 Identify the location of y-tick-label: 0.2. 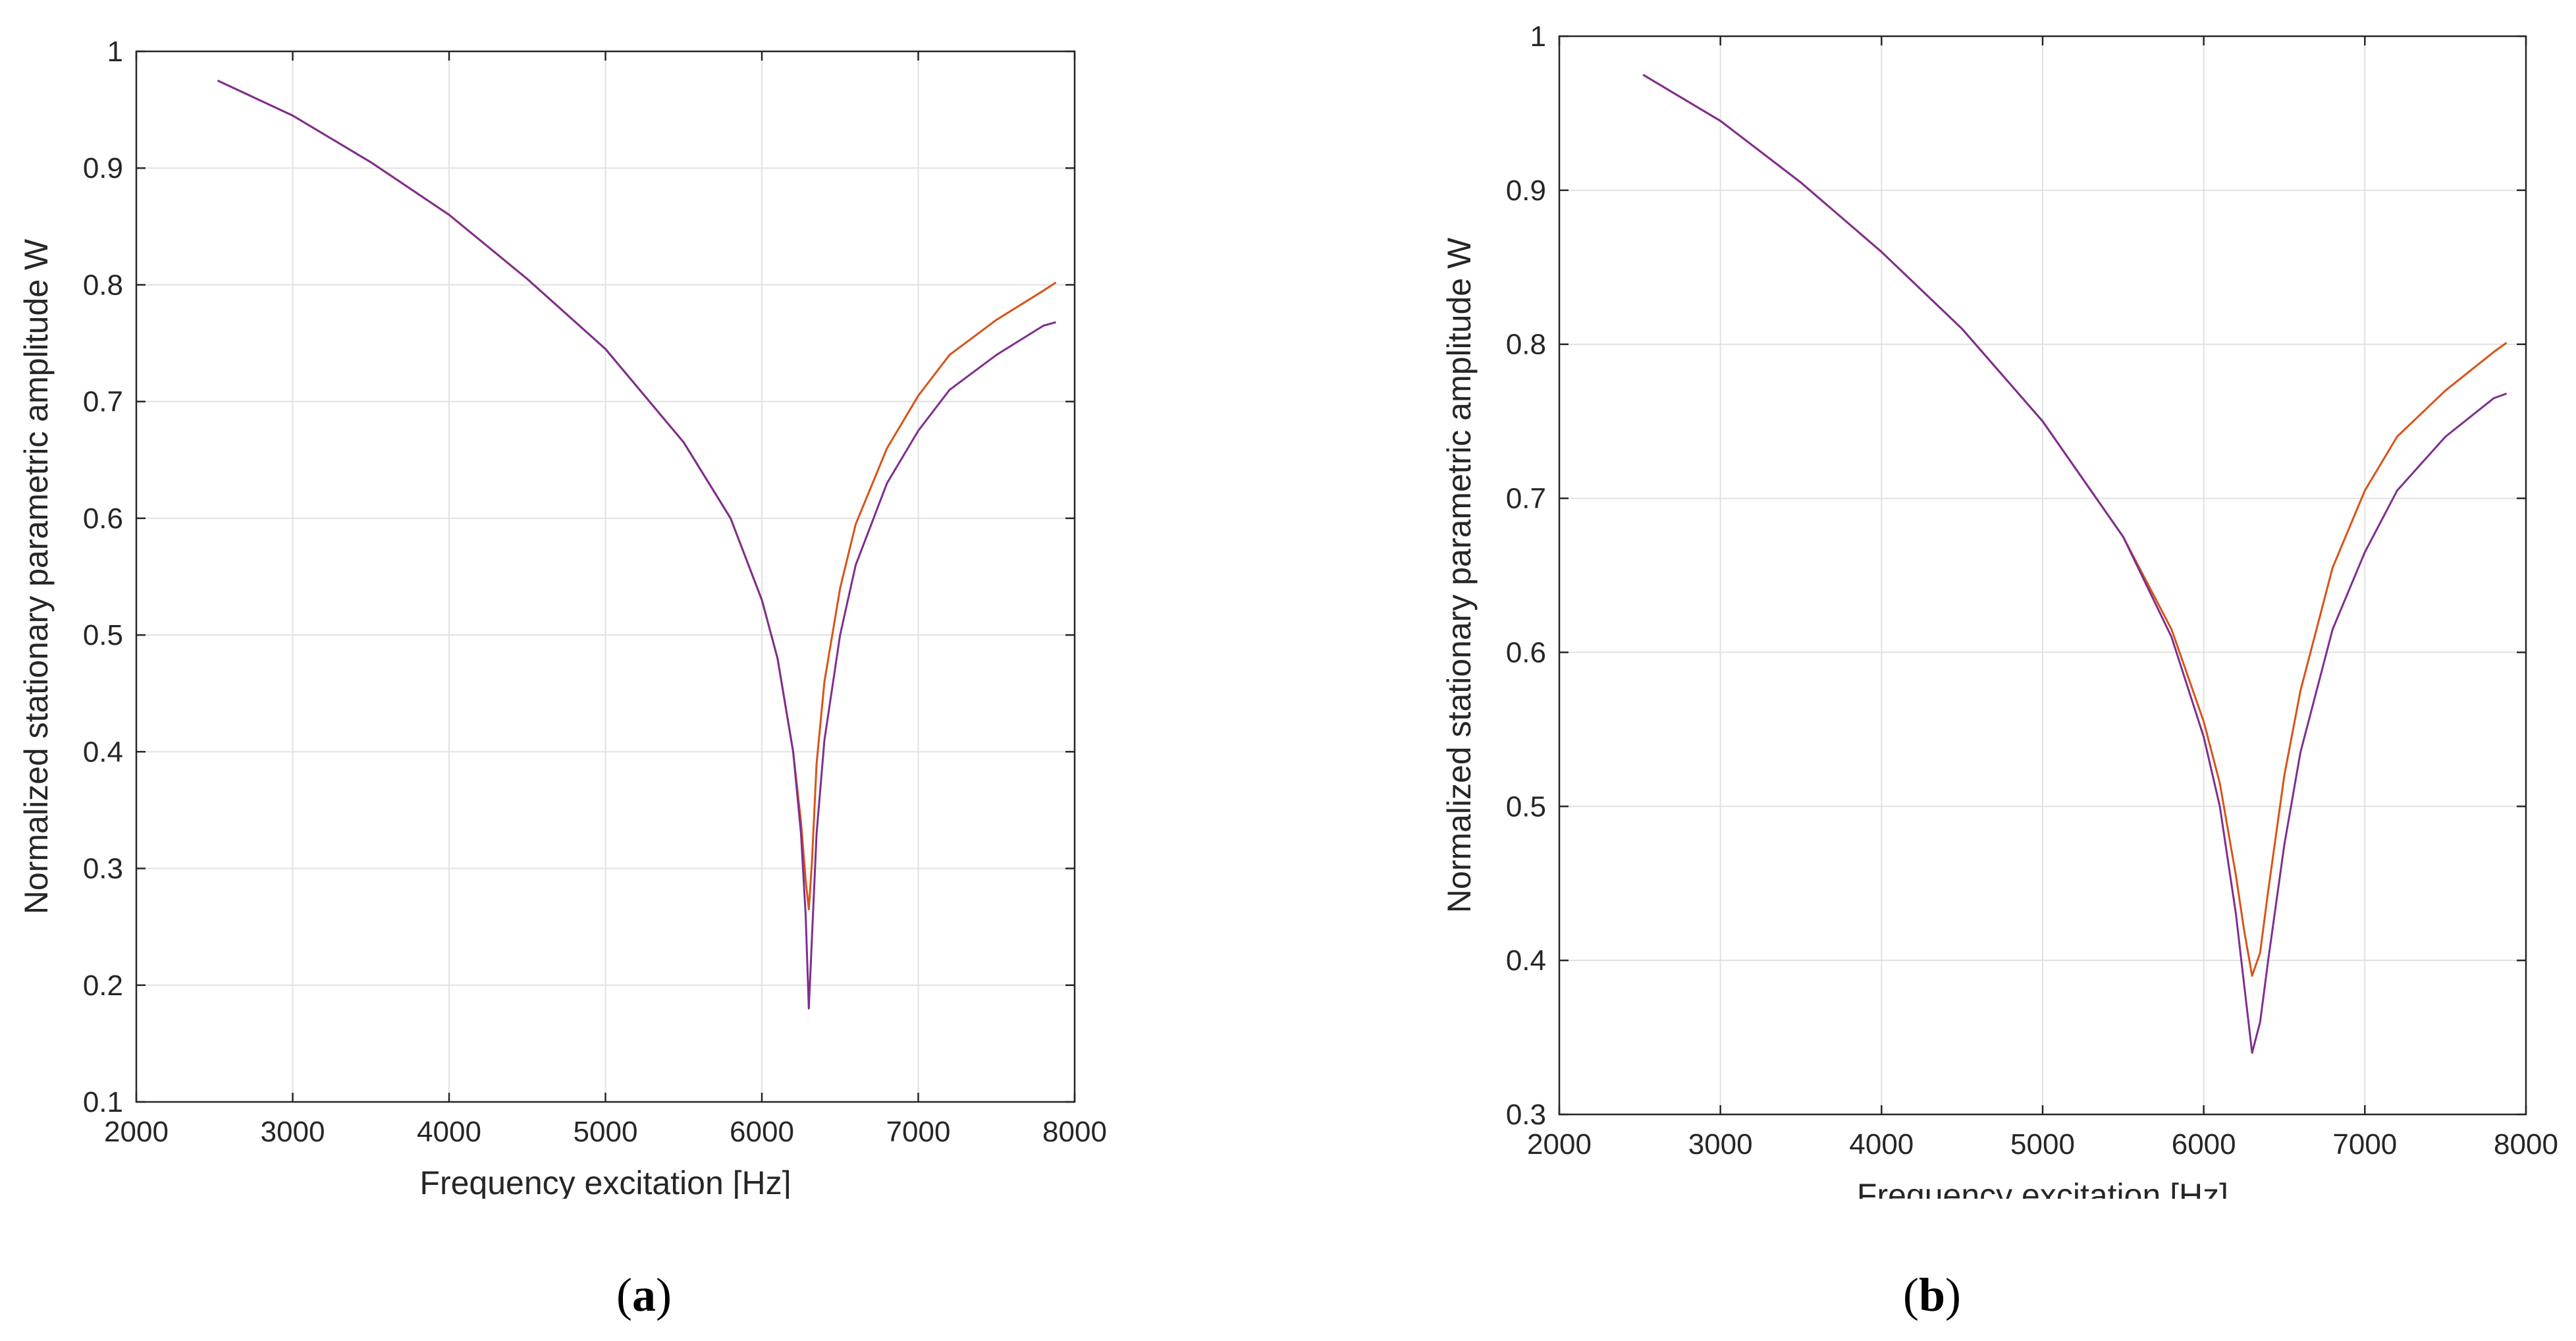
(103, 986).